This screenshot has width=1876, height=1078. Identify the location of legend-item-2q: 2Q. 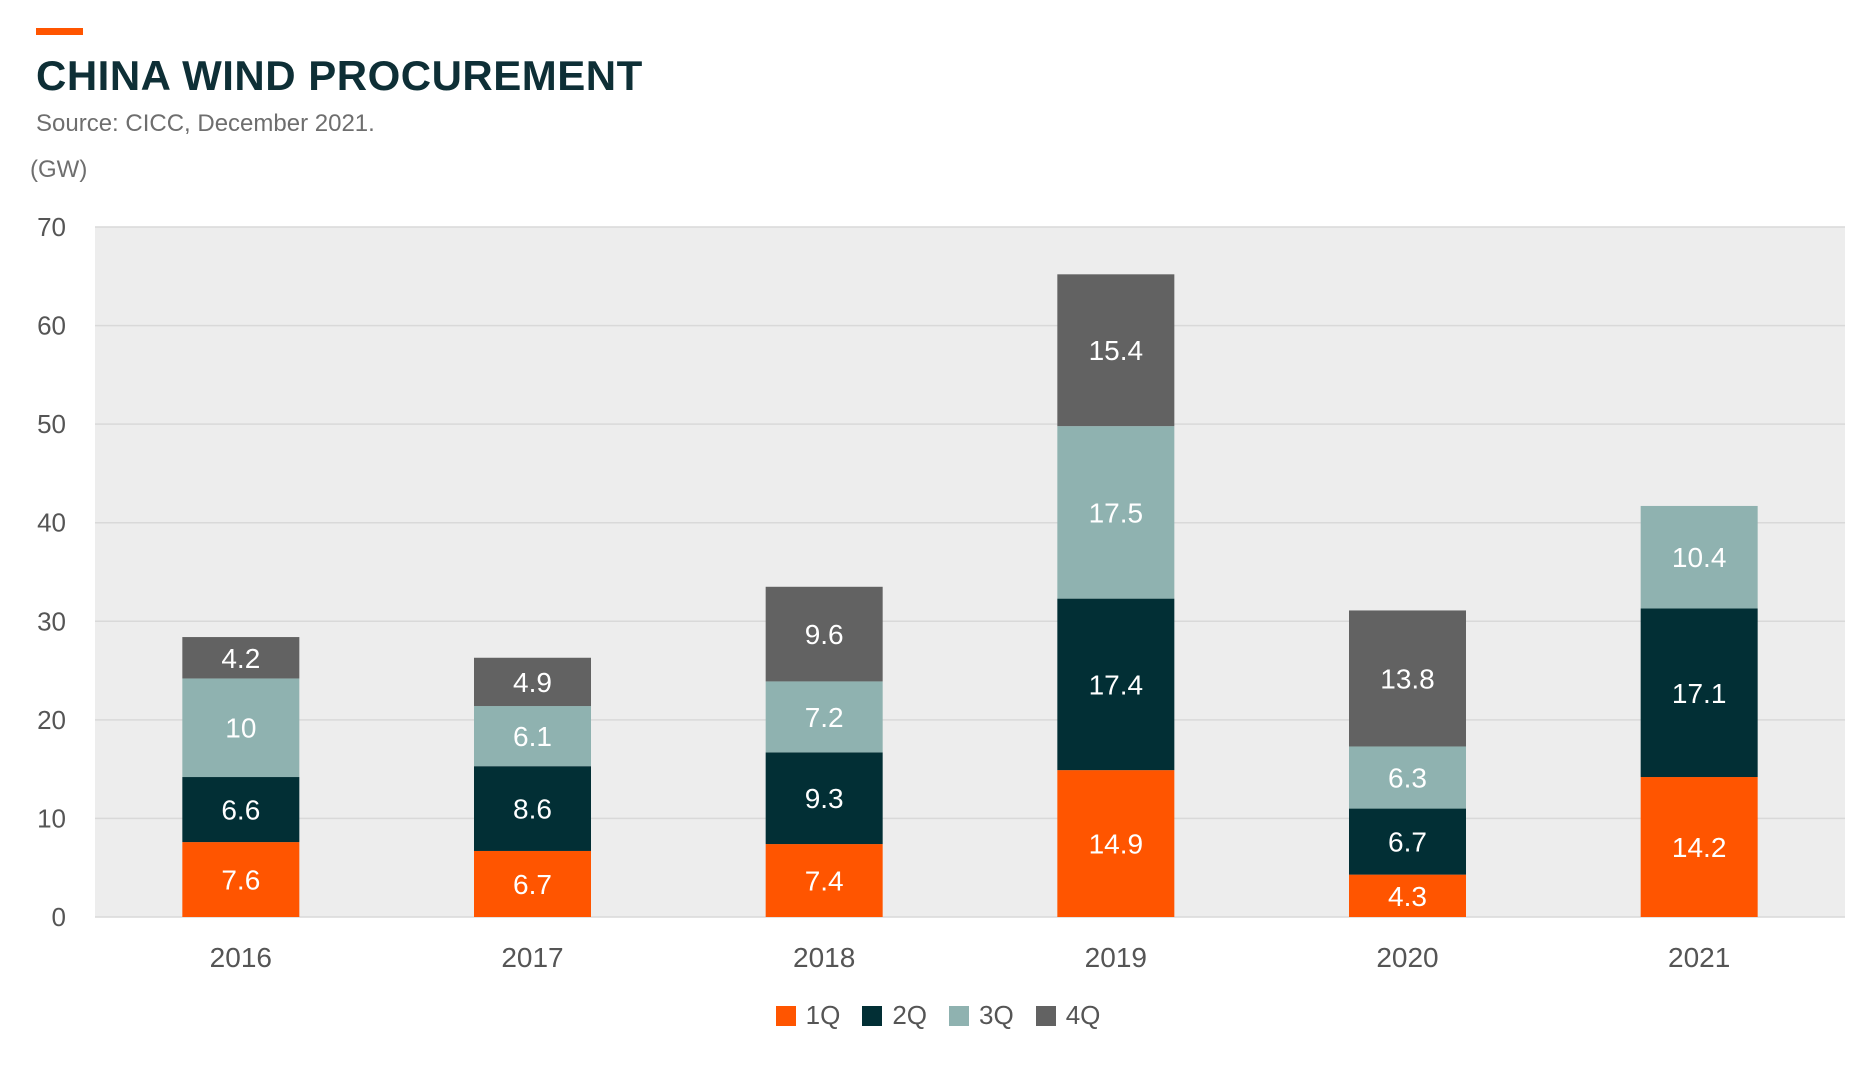
(894, 1015).